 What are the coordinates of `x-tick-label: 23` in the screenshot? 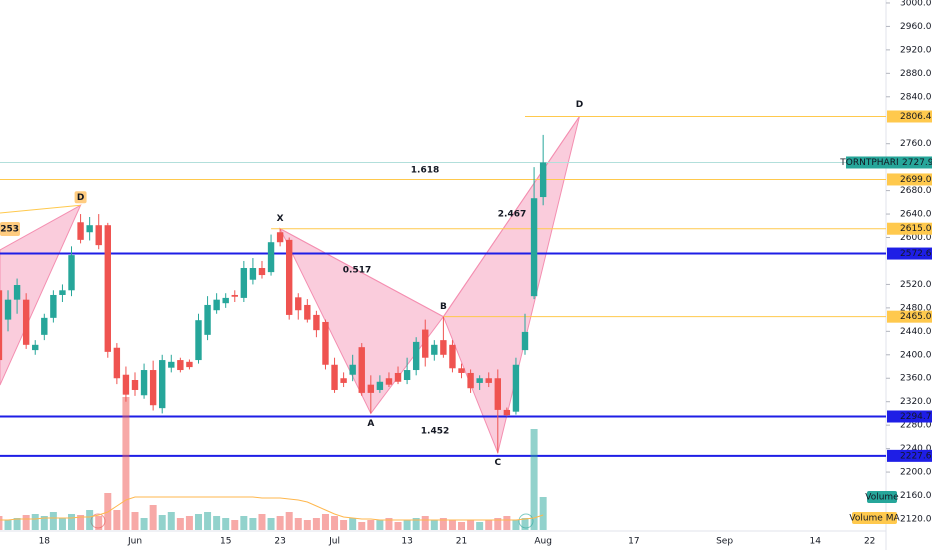 It's located at (279, 542).